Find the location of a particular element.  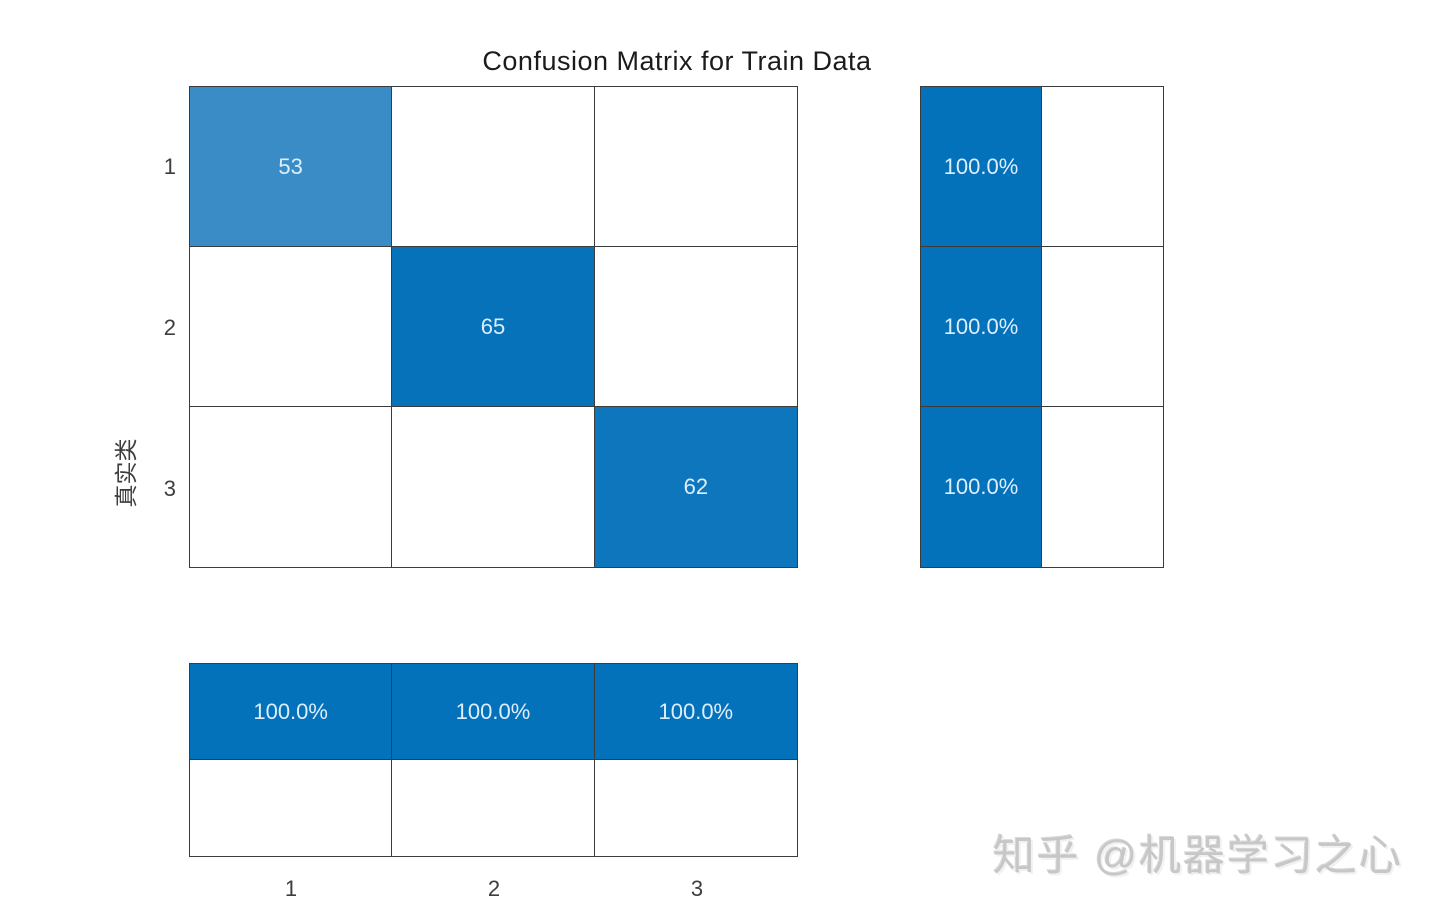

chart-title: Confusion Matrix for Train Data is located at coordinates (677, 61).